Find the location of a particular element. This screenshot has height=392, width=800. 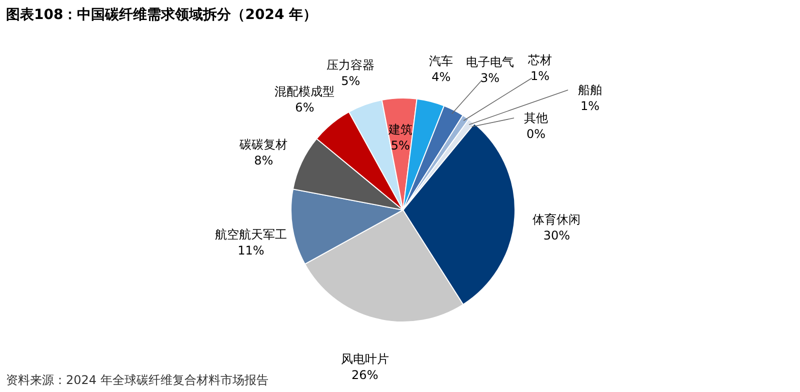

slice-label: 风电叶片 is located at coordinates (364, 359).